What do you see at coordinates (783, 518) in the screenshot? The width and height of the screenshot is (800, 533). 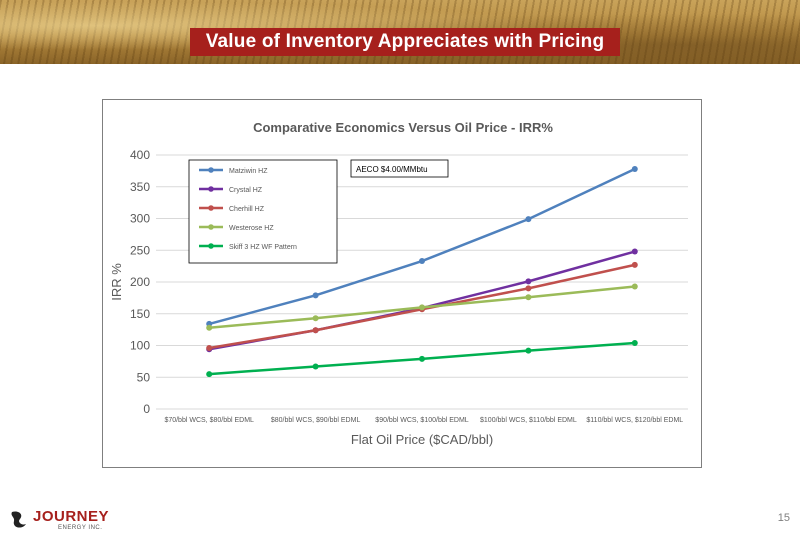 I see `page-number: 15` at bounding box center [783, 518].